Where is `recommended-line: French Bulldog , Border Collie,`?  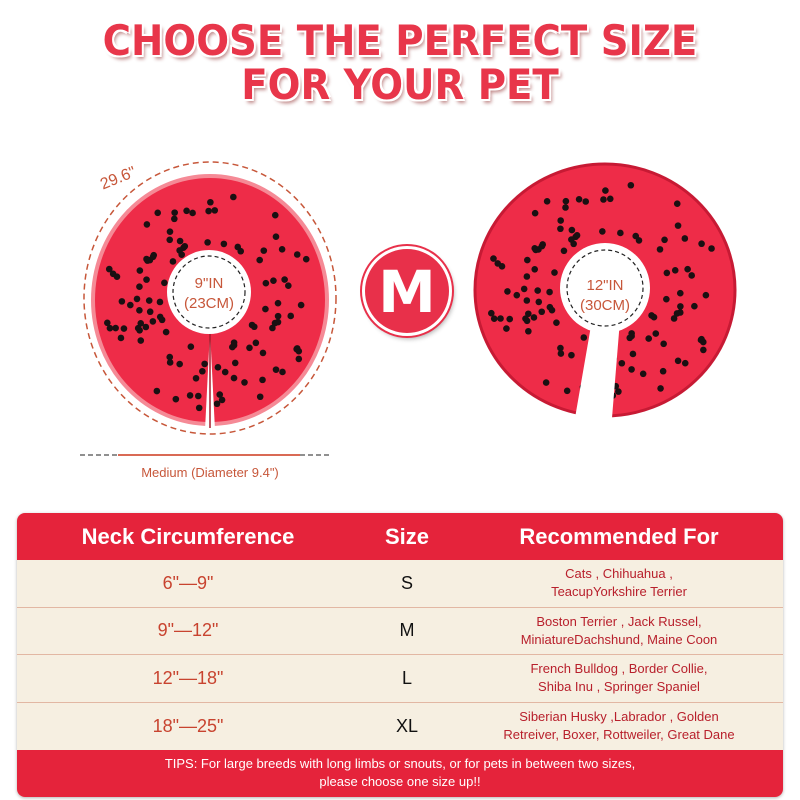
recommended-line: French Bulldog , Border Collie, is located at coordinates (619, 669).